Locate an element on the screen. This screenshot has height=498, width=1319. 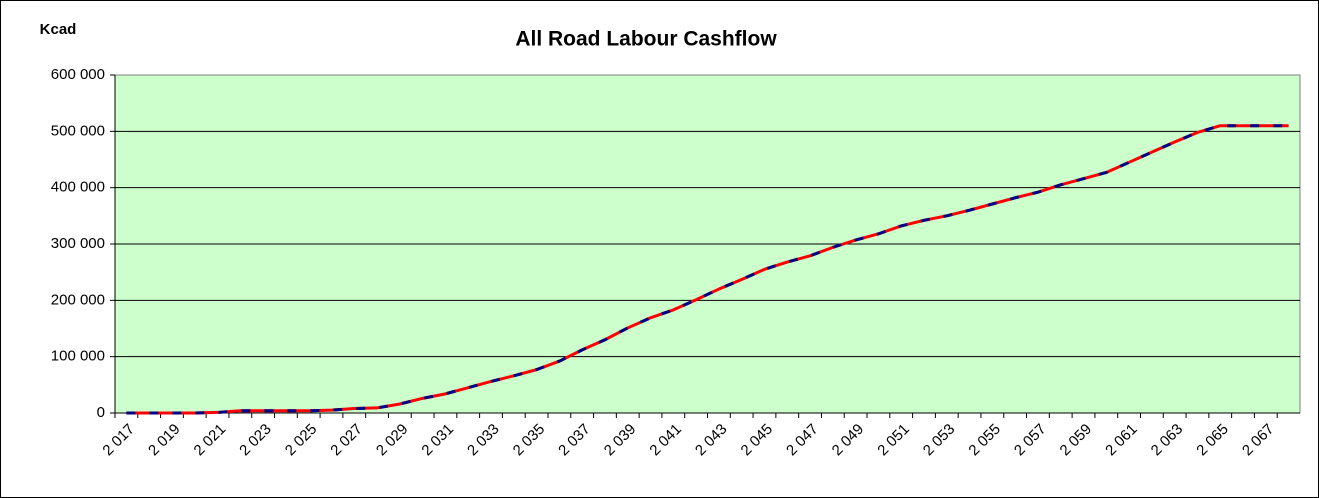
y-tick-label: 300 000 is located at coordinates (78, 243).